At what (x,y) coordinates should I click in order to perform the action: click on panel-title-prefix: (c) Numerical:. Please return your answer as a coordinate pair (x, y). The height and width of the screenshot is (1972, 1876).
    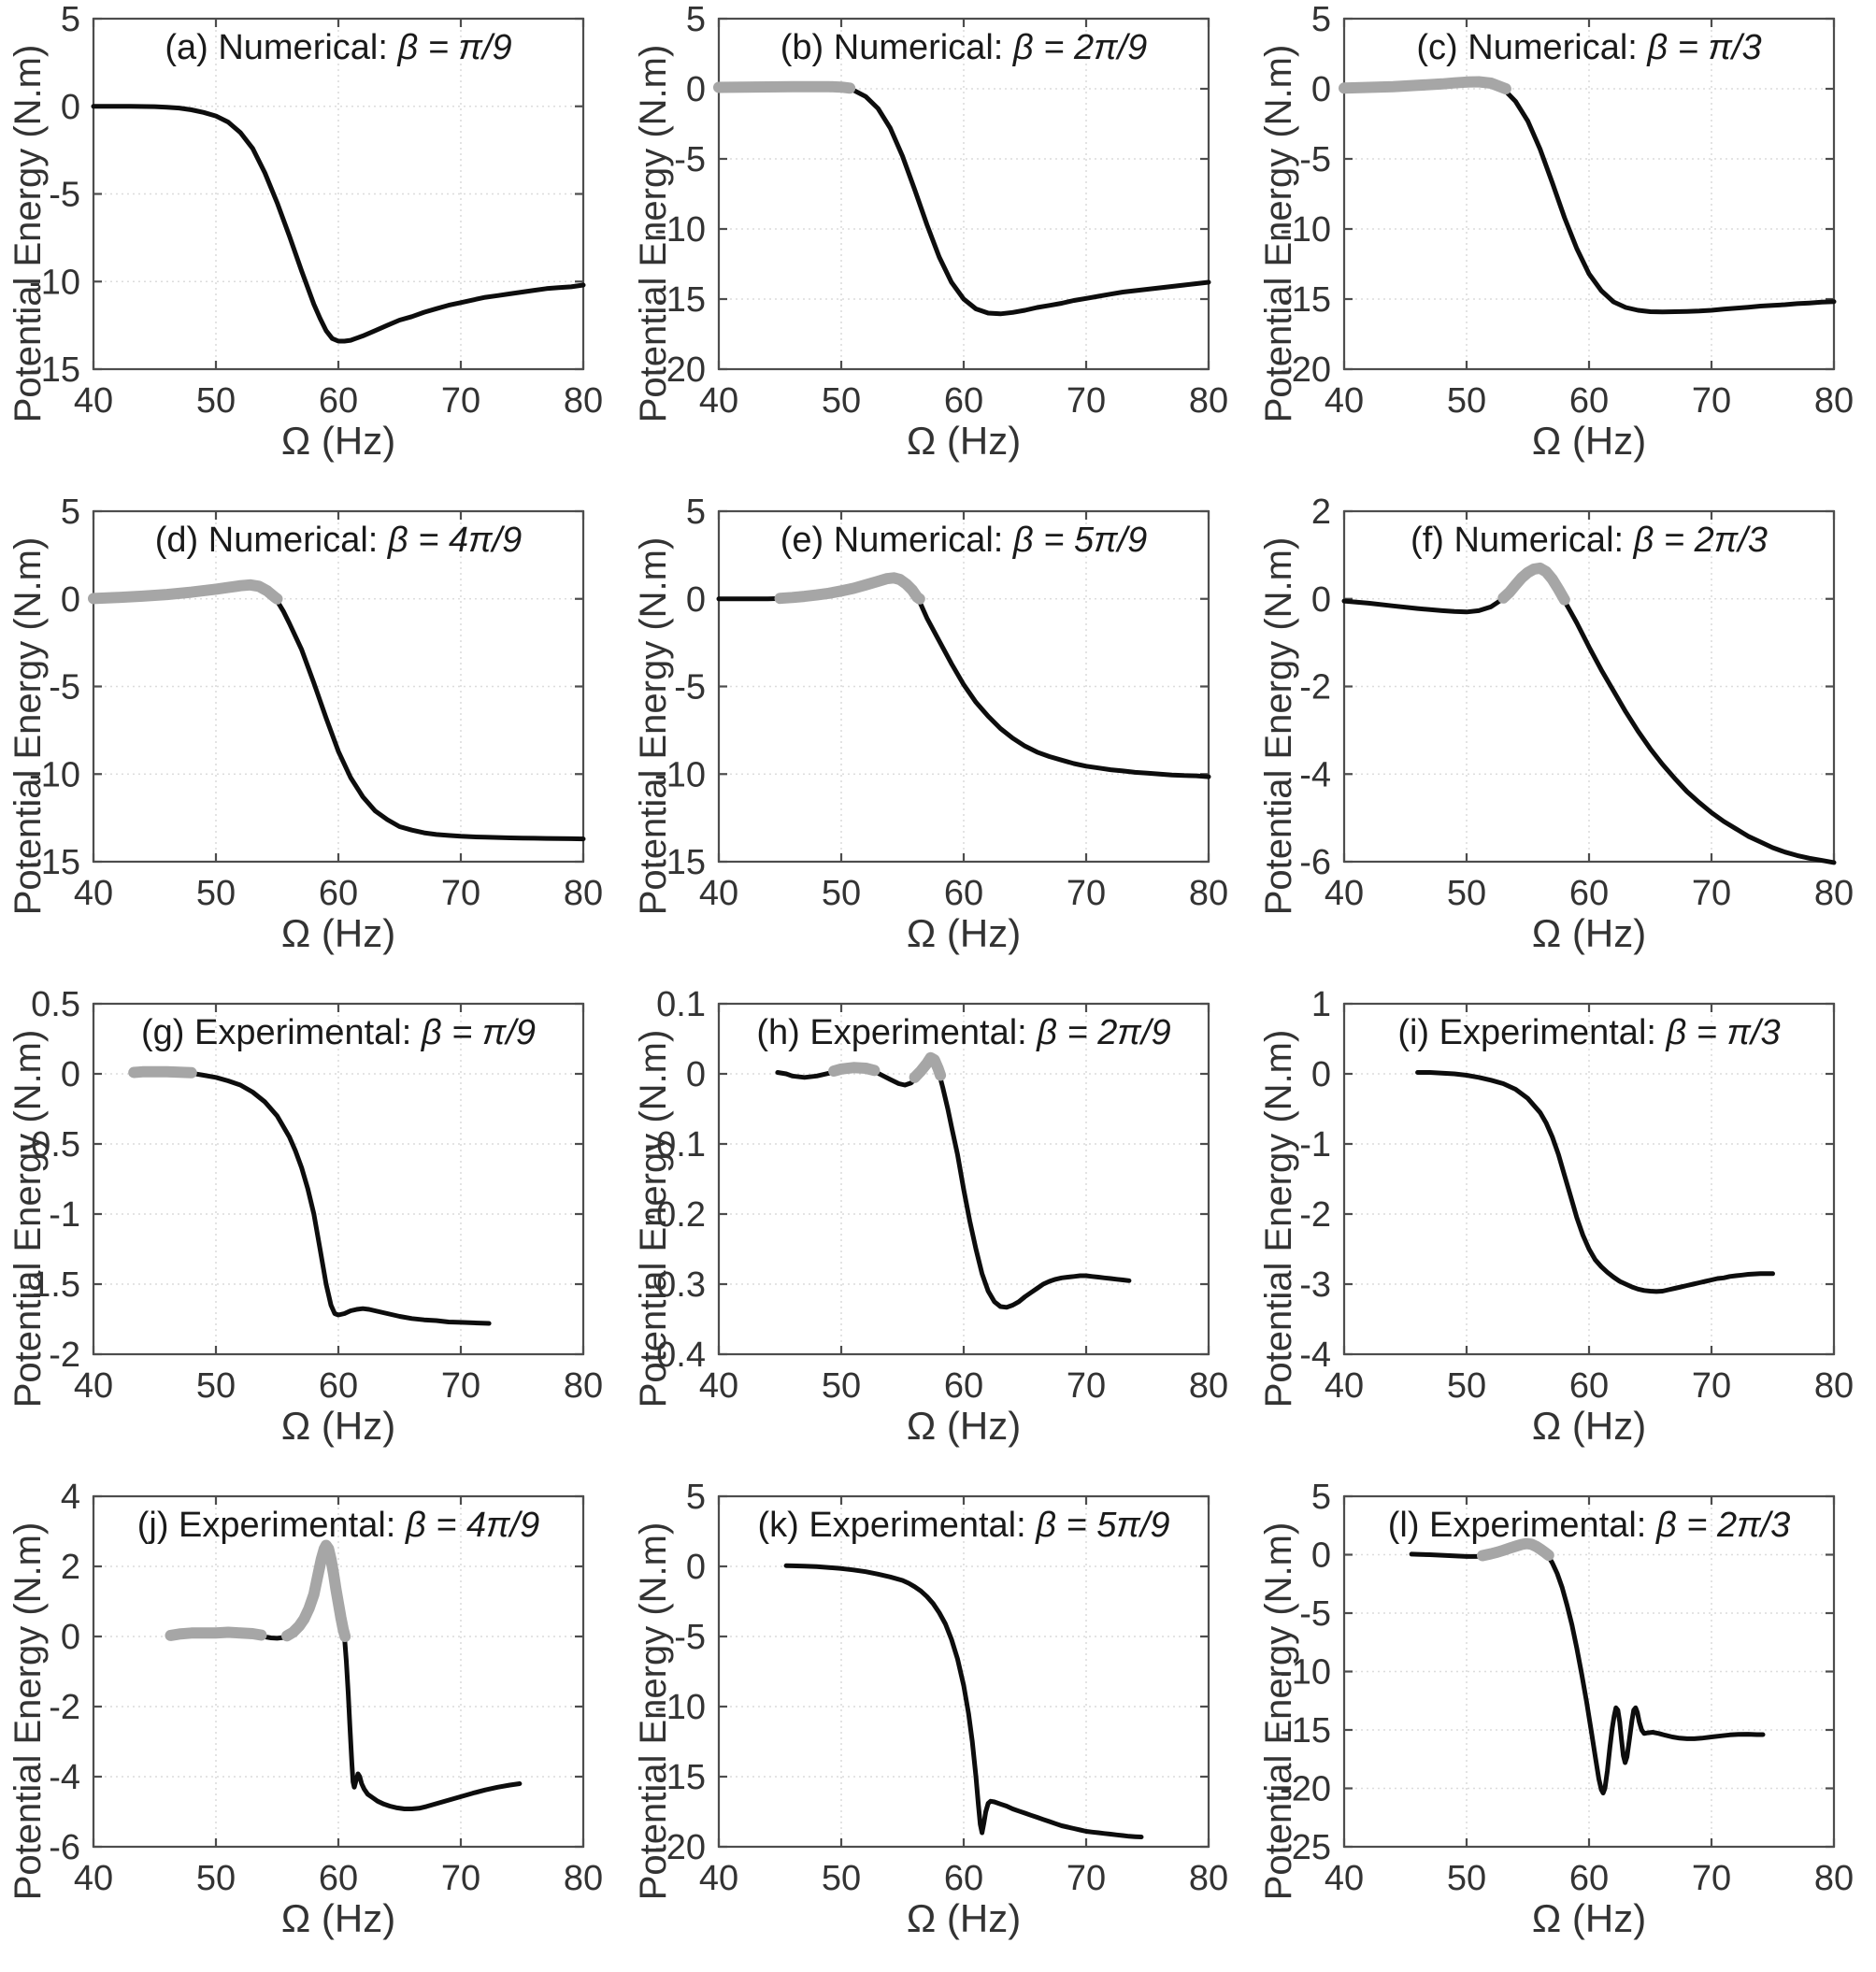
    Looking at the image, I should click on (1532, 47).